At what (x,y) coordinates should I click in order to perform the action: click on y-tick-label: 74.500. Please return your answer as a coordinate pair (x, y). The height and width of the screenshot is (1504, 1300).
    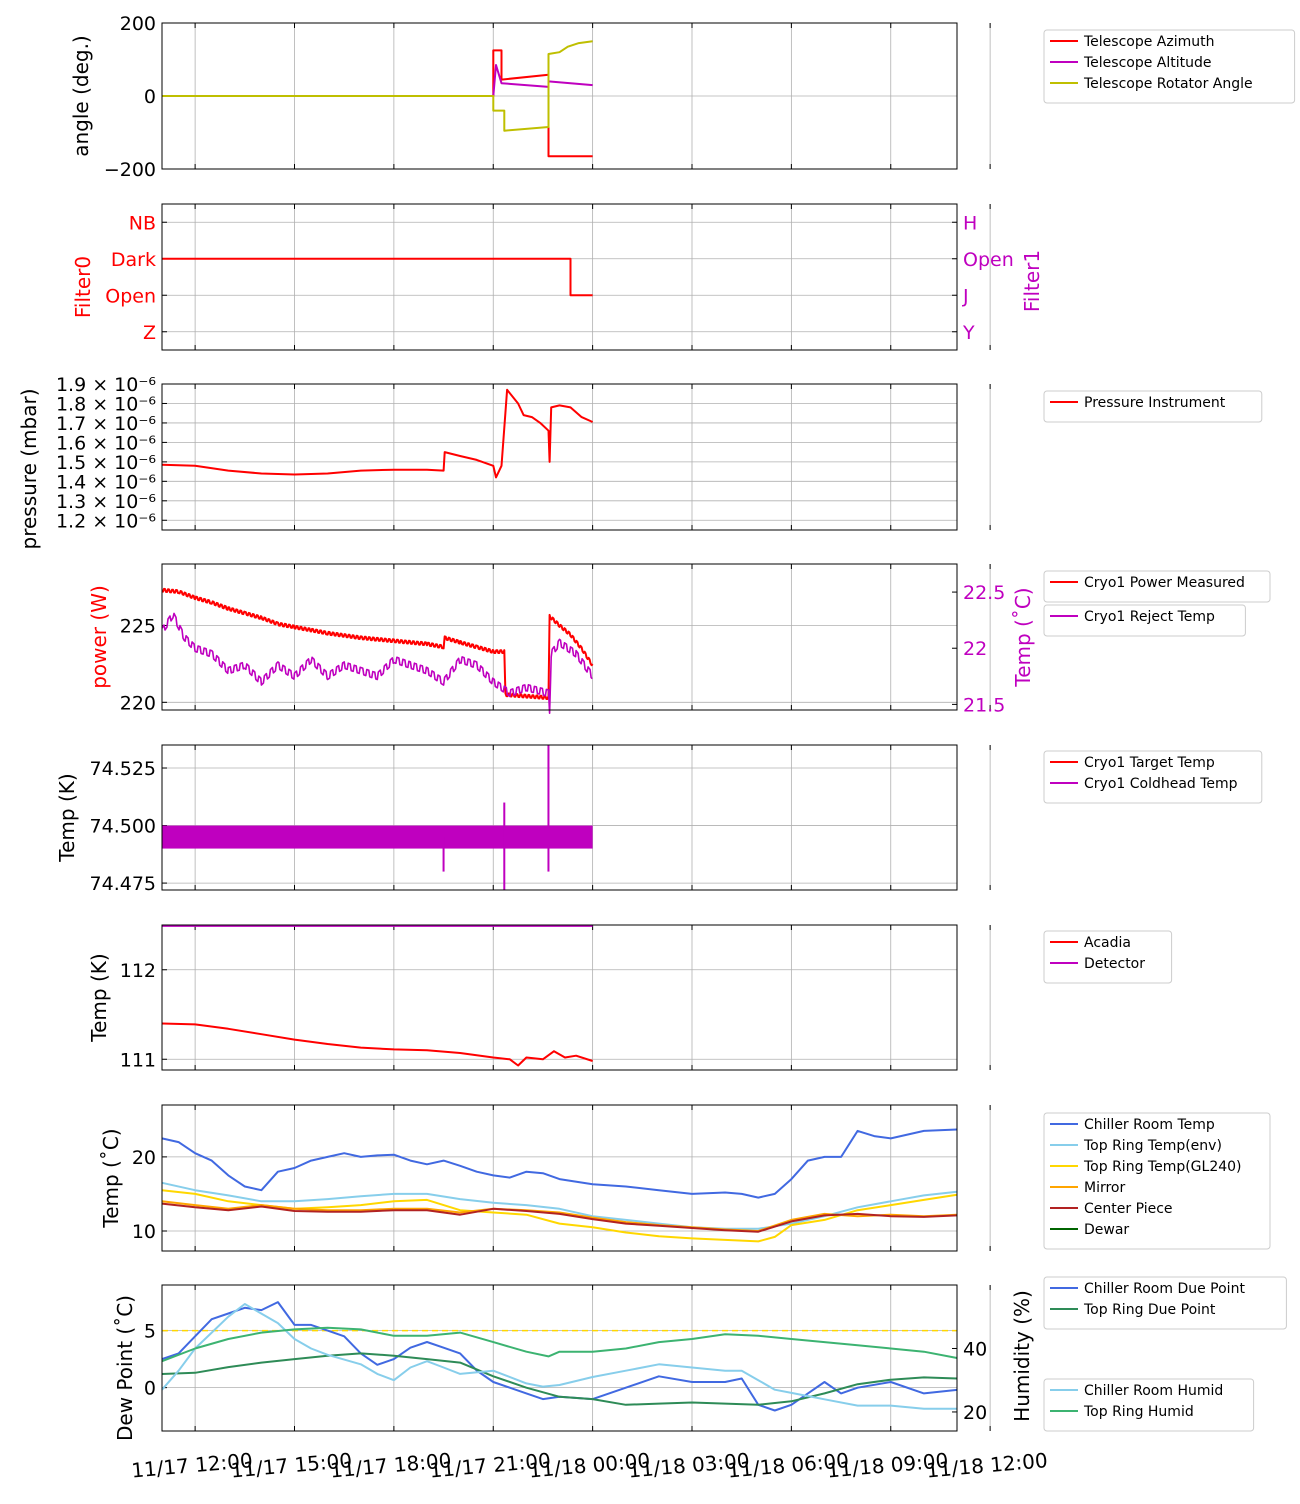
    Looking at the image, I should click on (123, 827).